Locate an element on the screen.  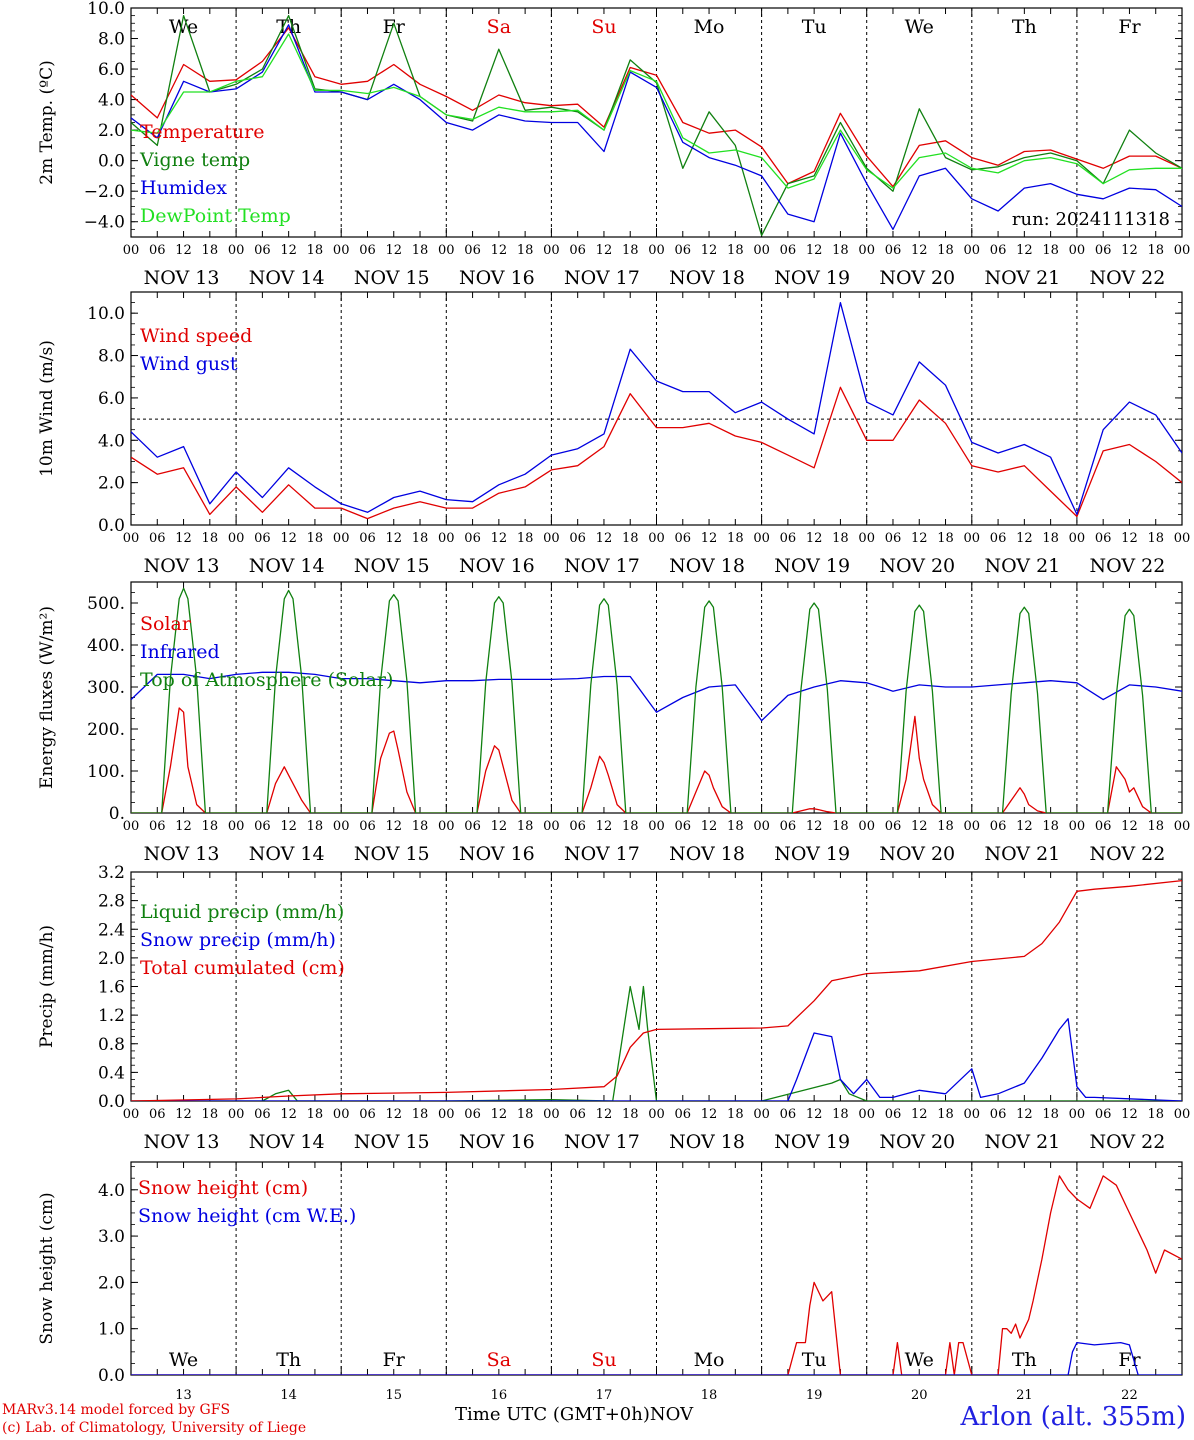
date-label: NOV 21 is located at coordinates (1022, 854).